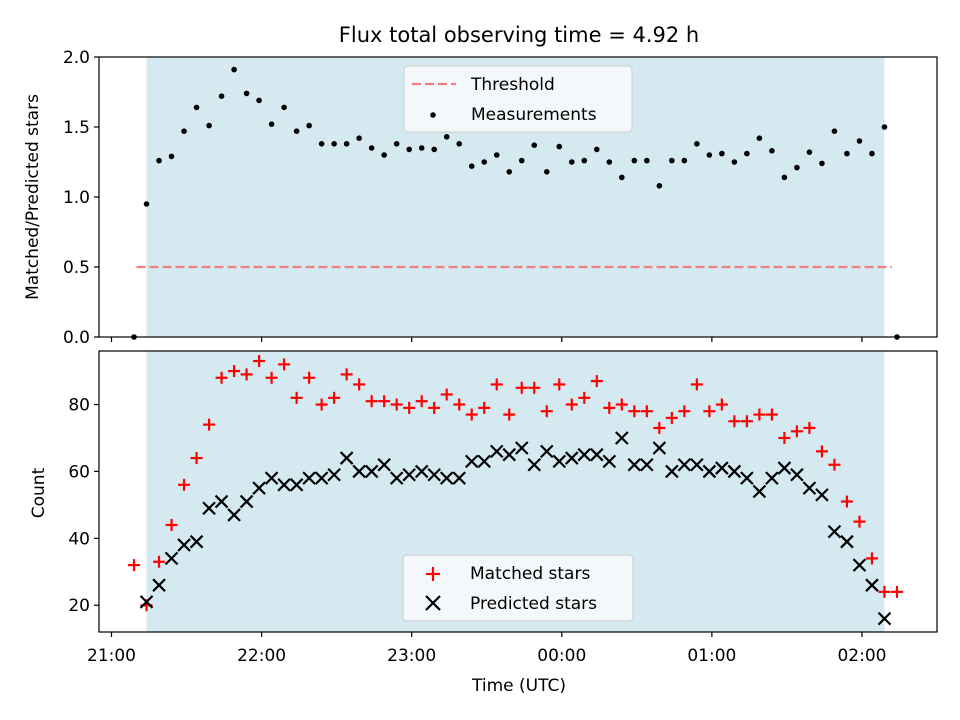  I want to click on bottom-legend: Matched stars Predicted stars, so click(518, 588).